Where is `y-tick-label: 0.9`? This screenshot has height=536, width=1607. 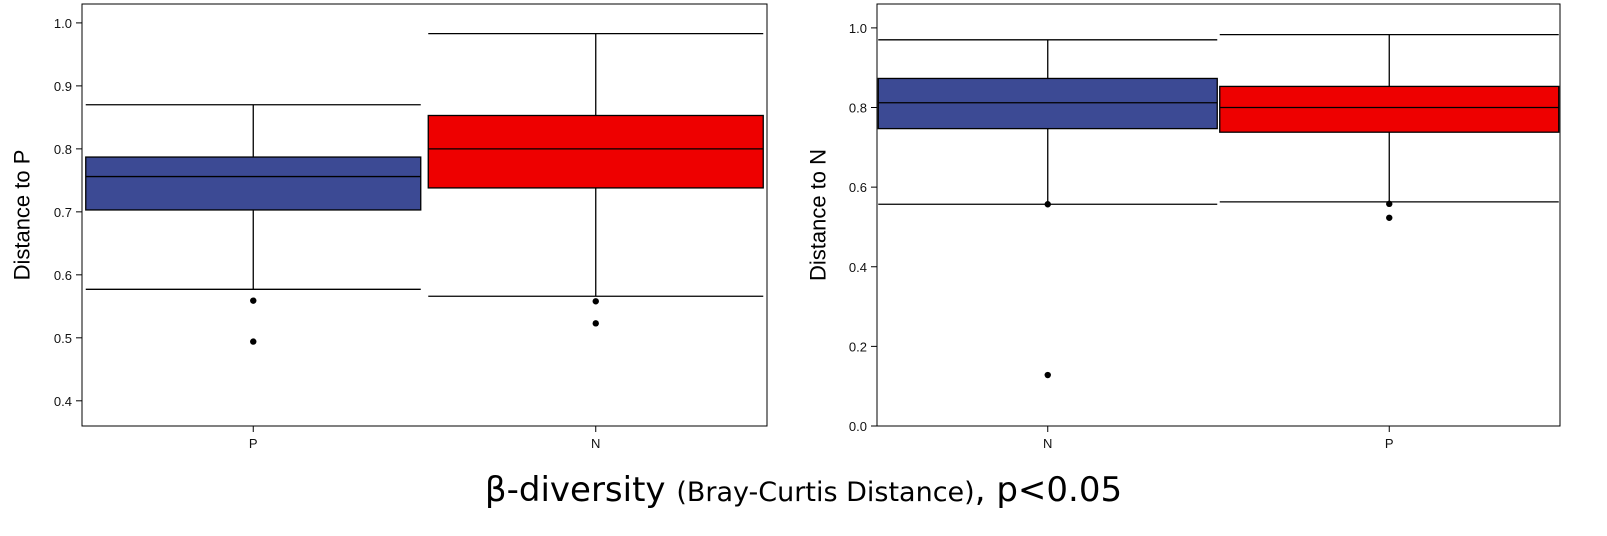
y-tick-label: 0.9 is located at coordinates (63, 86).